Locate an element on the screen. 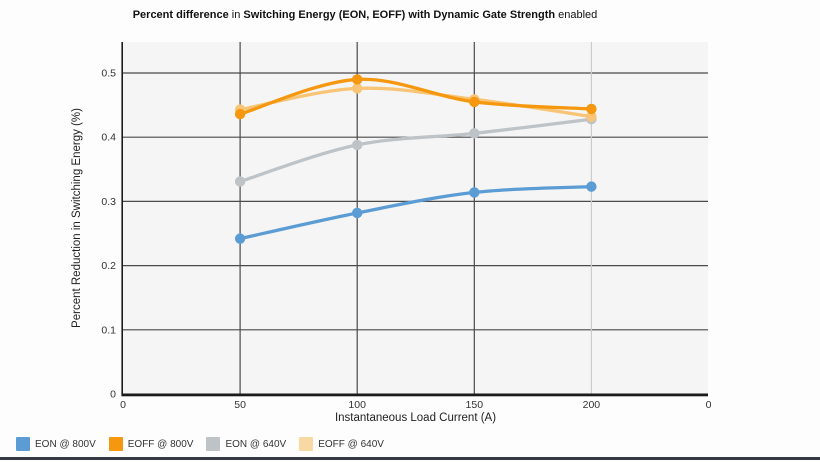 The width and height of the screenshot is (820, 462). chart-title-segment: enabled is located at coordinates (576, 15).